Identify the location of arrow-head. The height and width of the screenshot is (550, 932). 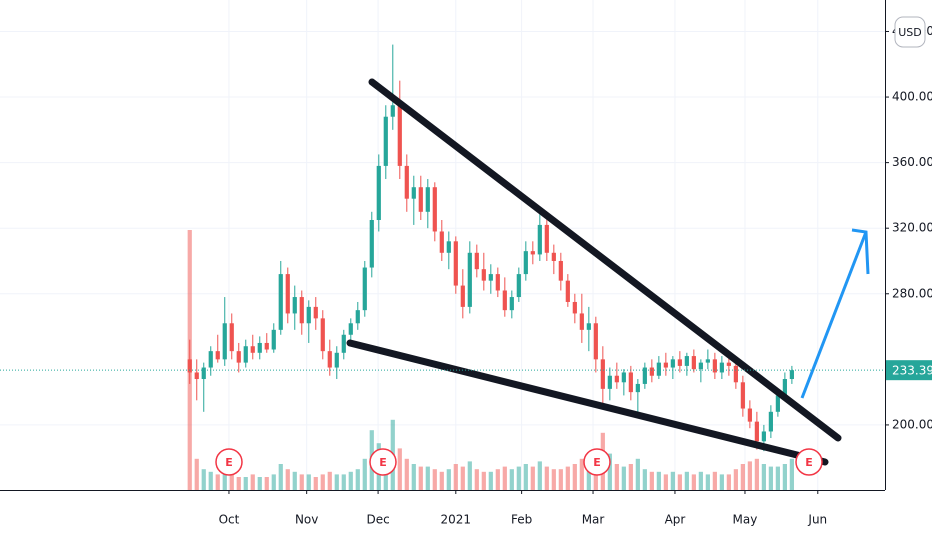
(860, 251).